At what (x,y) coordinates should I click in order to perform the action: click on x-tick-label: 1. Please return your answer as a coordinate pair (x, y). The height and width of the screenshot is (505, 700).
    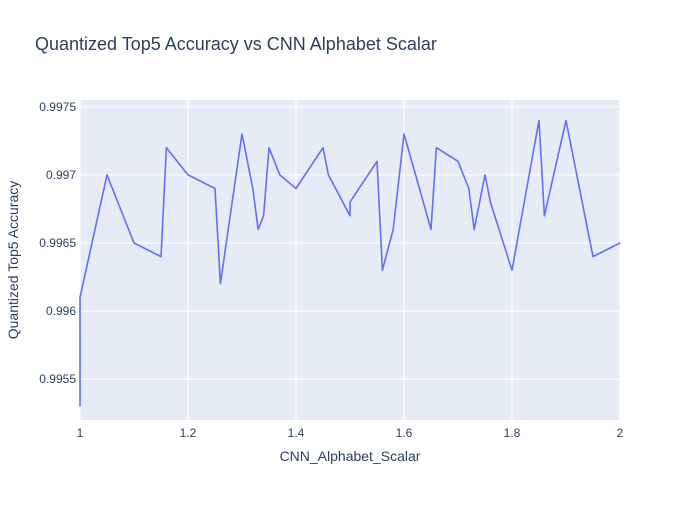
    Looking at the image, I should click on (80, 433).